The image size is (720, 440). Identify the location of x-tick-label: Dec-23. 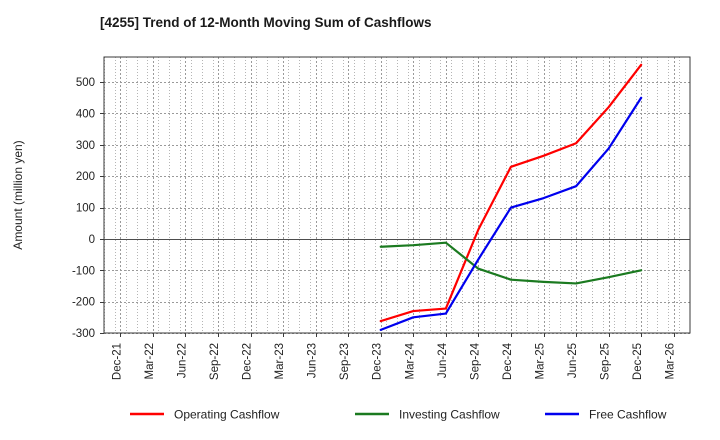
(378, 361).